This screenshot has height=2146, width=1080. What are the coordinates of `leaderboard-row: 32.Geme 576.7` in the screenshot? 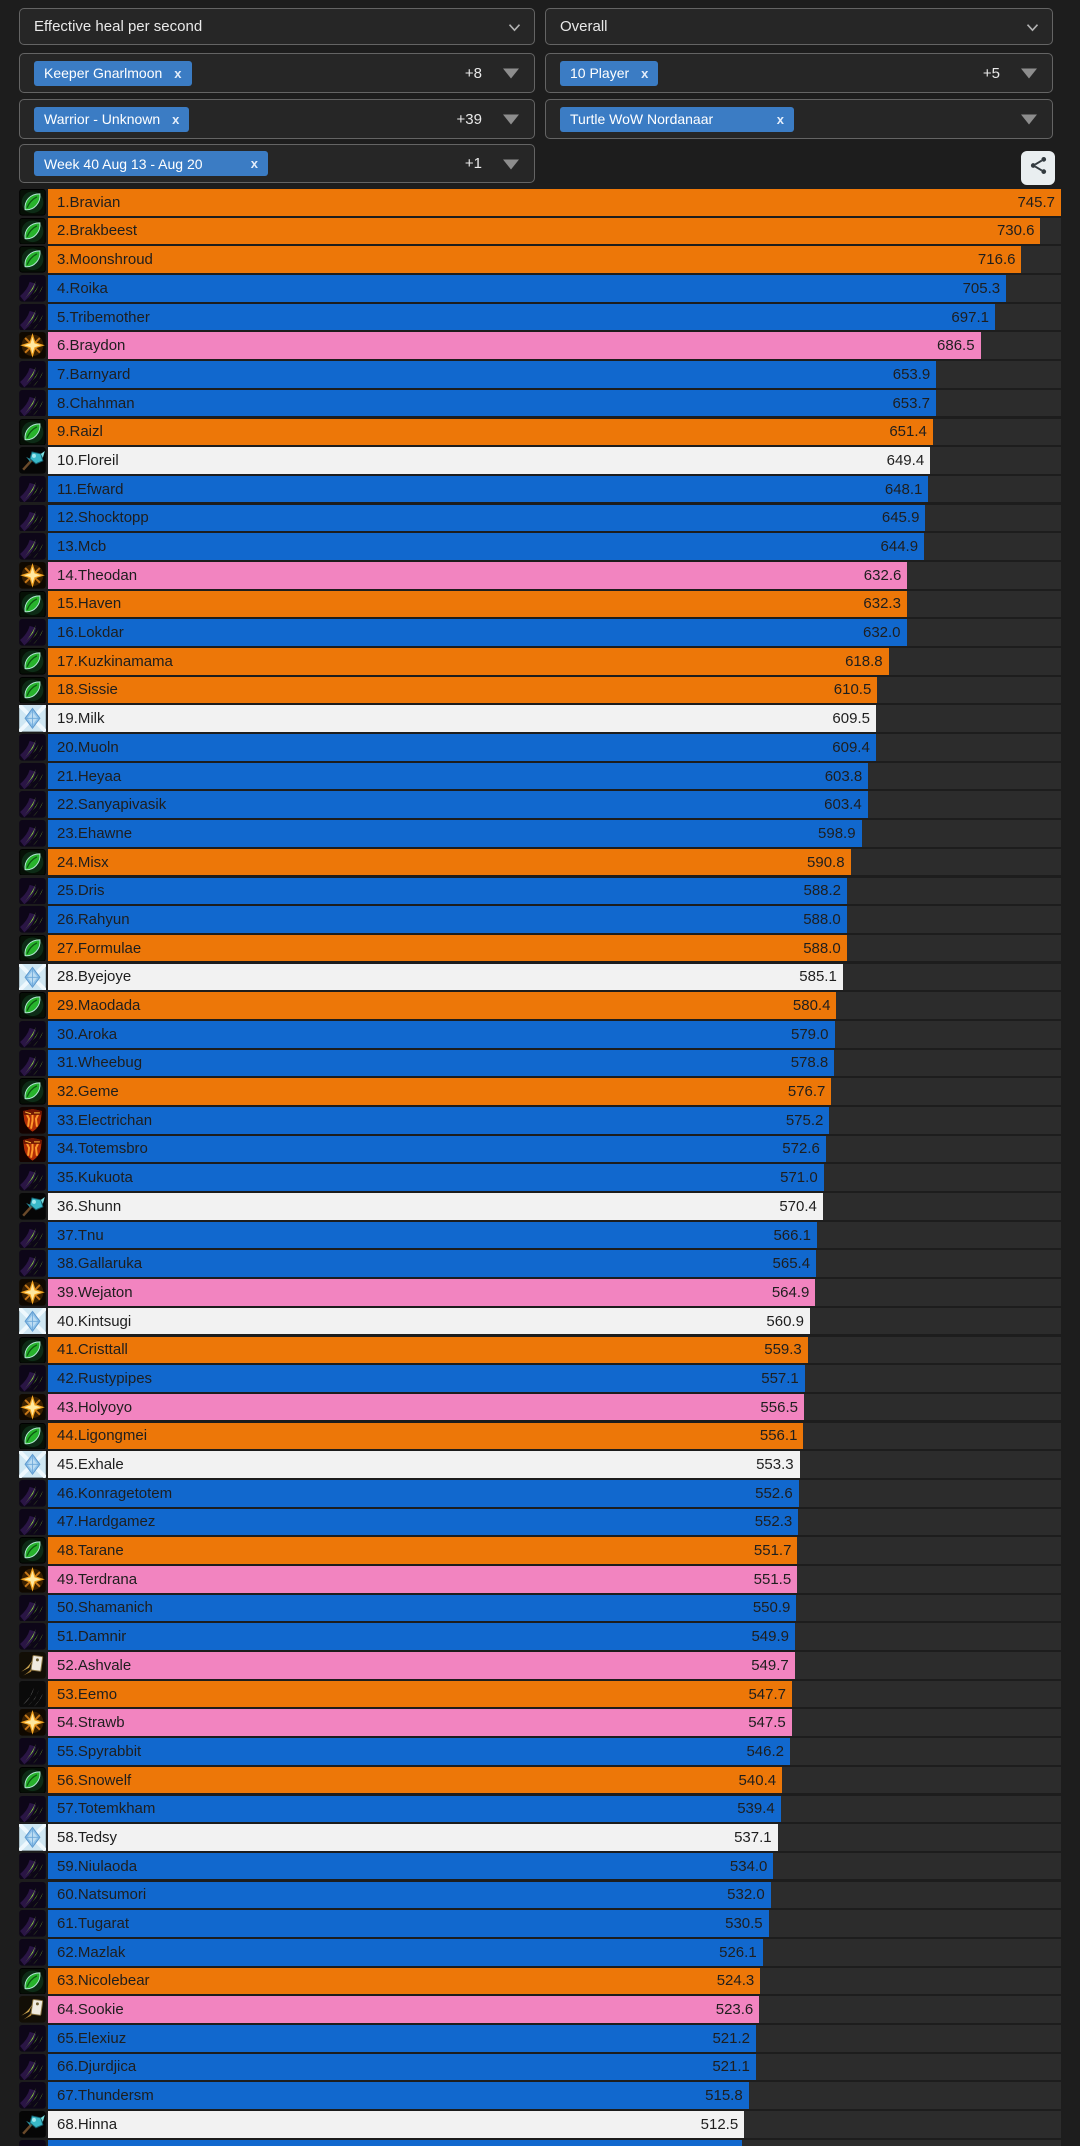 It's located at (540, 1091).